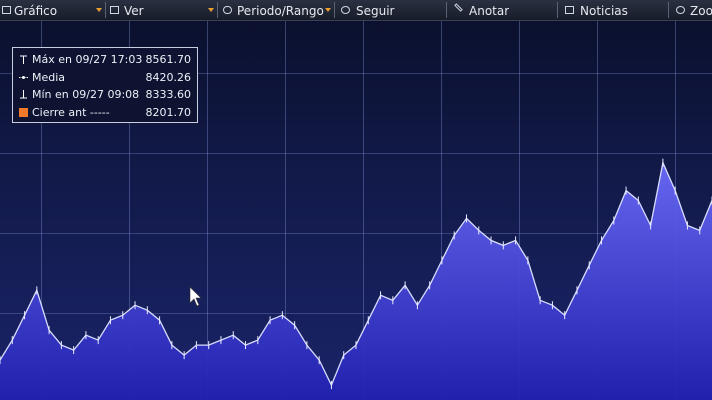 This screenshot has width=712, height=400. I want to click on legend-label: Máx en 09/27 17:03, so click(87, 59).